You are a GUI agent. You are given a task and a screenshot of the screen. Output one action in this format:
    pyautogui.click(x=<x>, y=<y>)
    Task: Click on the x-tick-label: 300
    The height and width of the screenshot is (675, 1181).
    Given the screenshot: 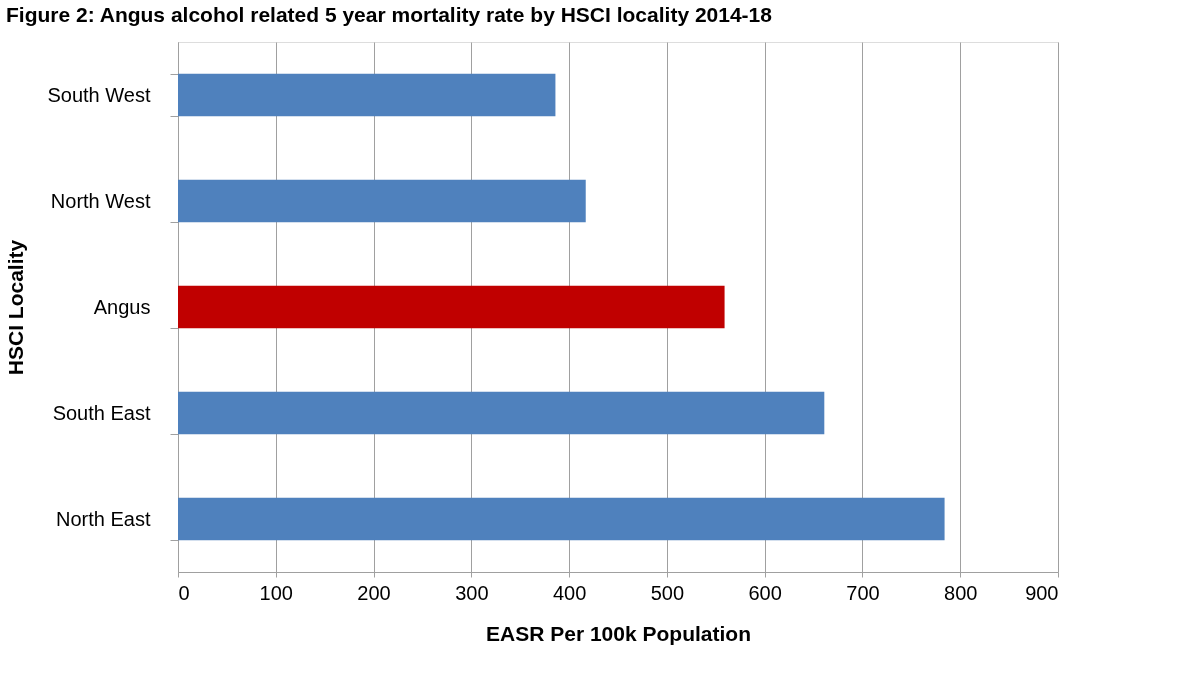 What is the action you would take?
    pyautogui.click(x=472, y=592)
    